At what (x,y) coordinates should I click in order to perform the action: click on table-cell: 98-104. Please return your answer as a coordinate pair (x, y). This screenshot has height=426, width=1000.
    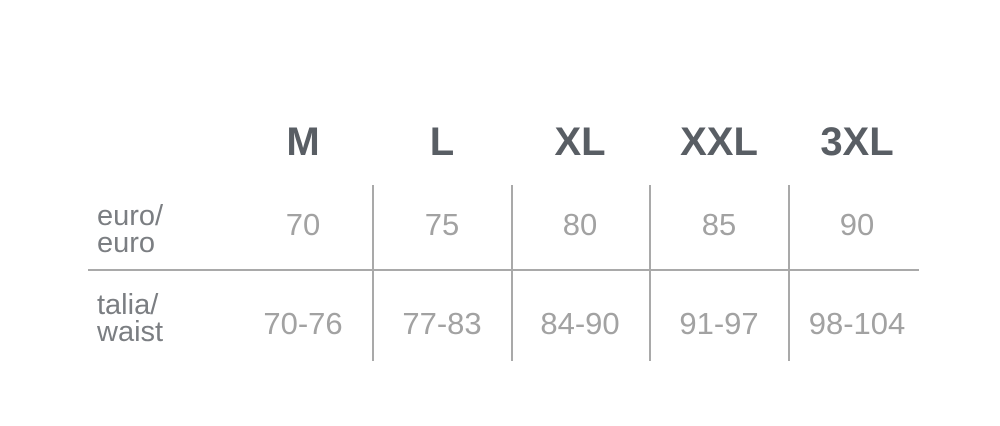
    Looking at the image, I should click on (857, 323).